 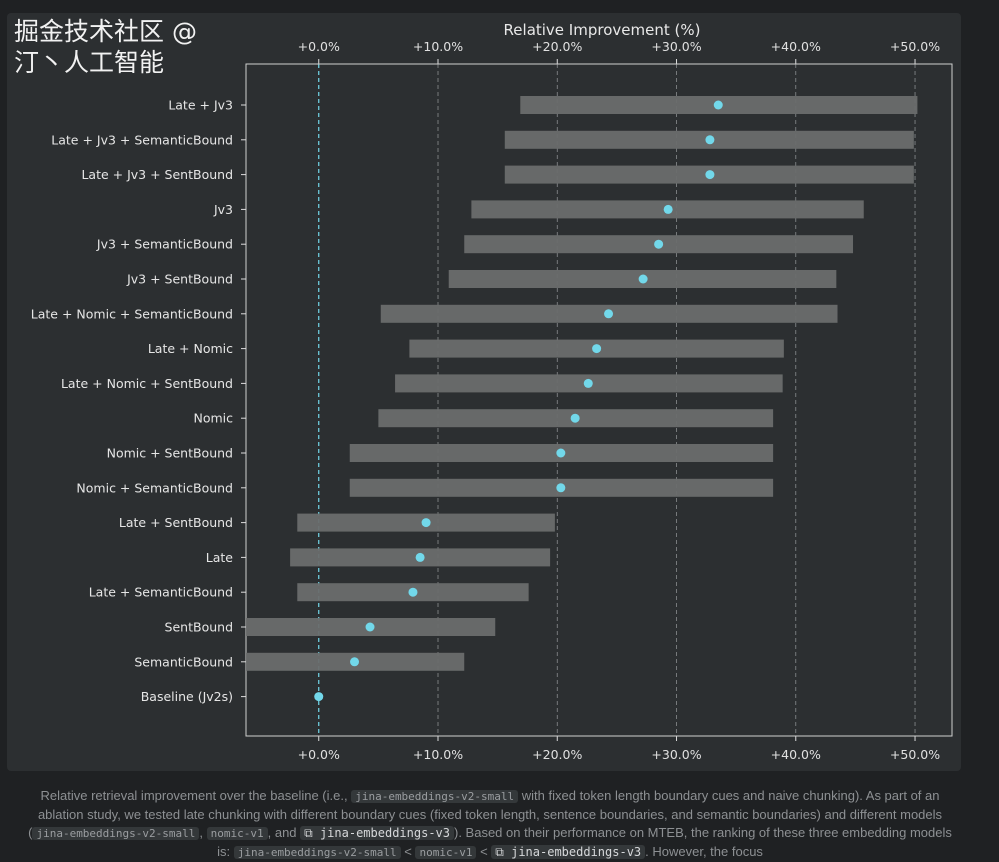 I want to click on y-tick-label: Late + Jv3 + SemanticBound, so click(x=142, y=139).